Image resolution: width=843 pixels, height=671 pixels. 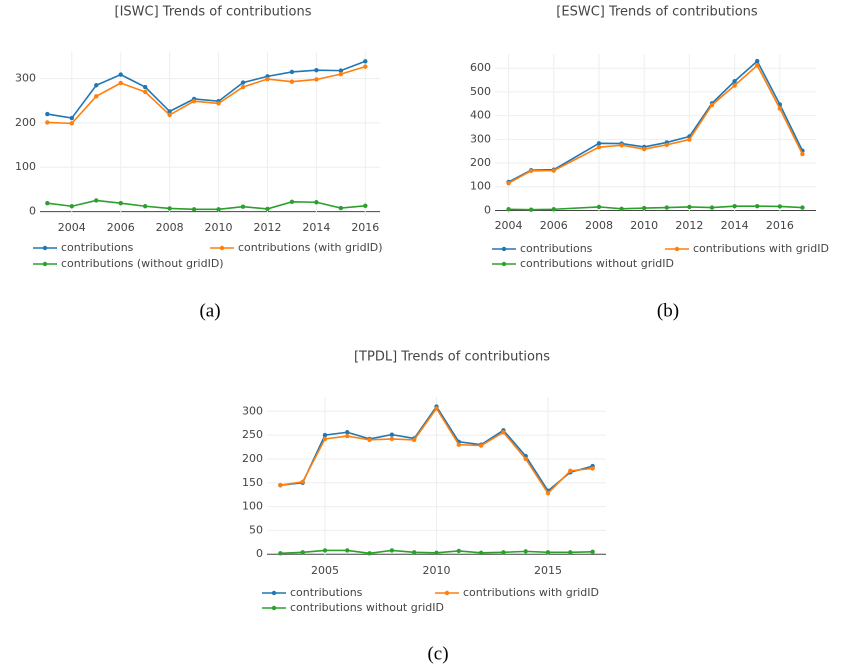 I want to click on caption: (a), so click(x=209, y=310).